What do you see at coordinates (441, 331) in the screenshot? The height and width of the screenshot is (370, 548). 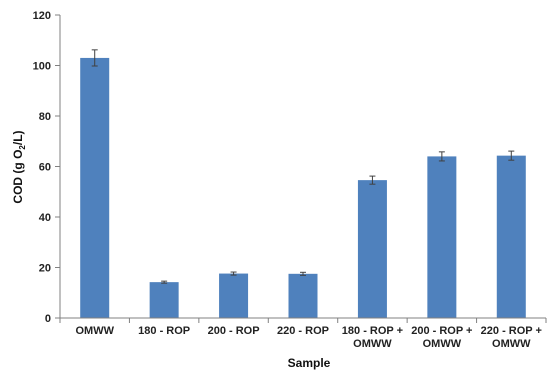 I see `x-tick-label-line: 200 - ROP +` at bounding box center [441, 331].